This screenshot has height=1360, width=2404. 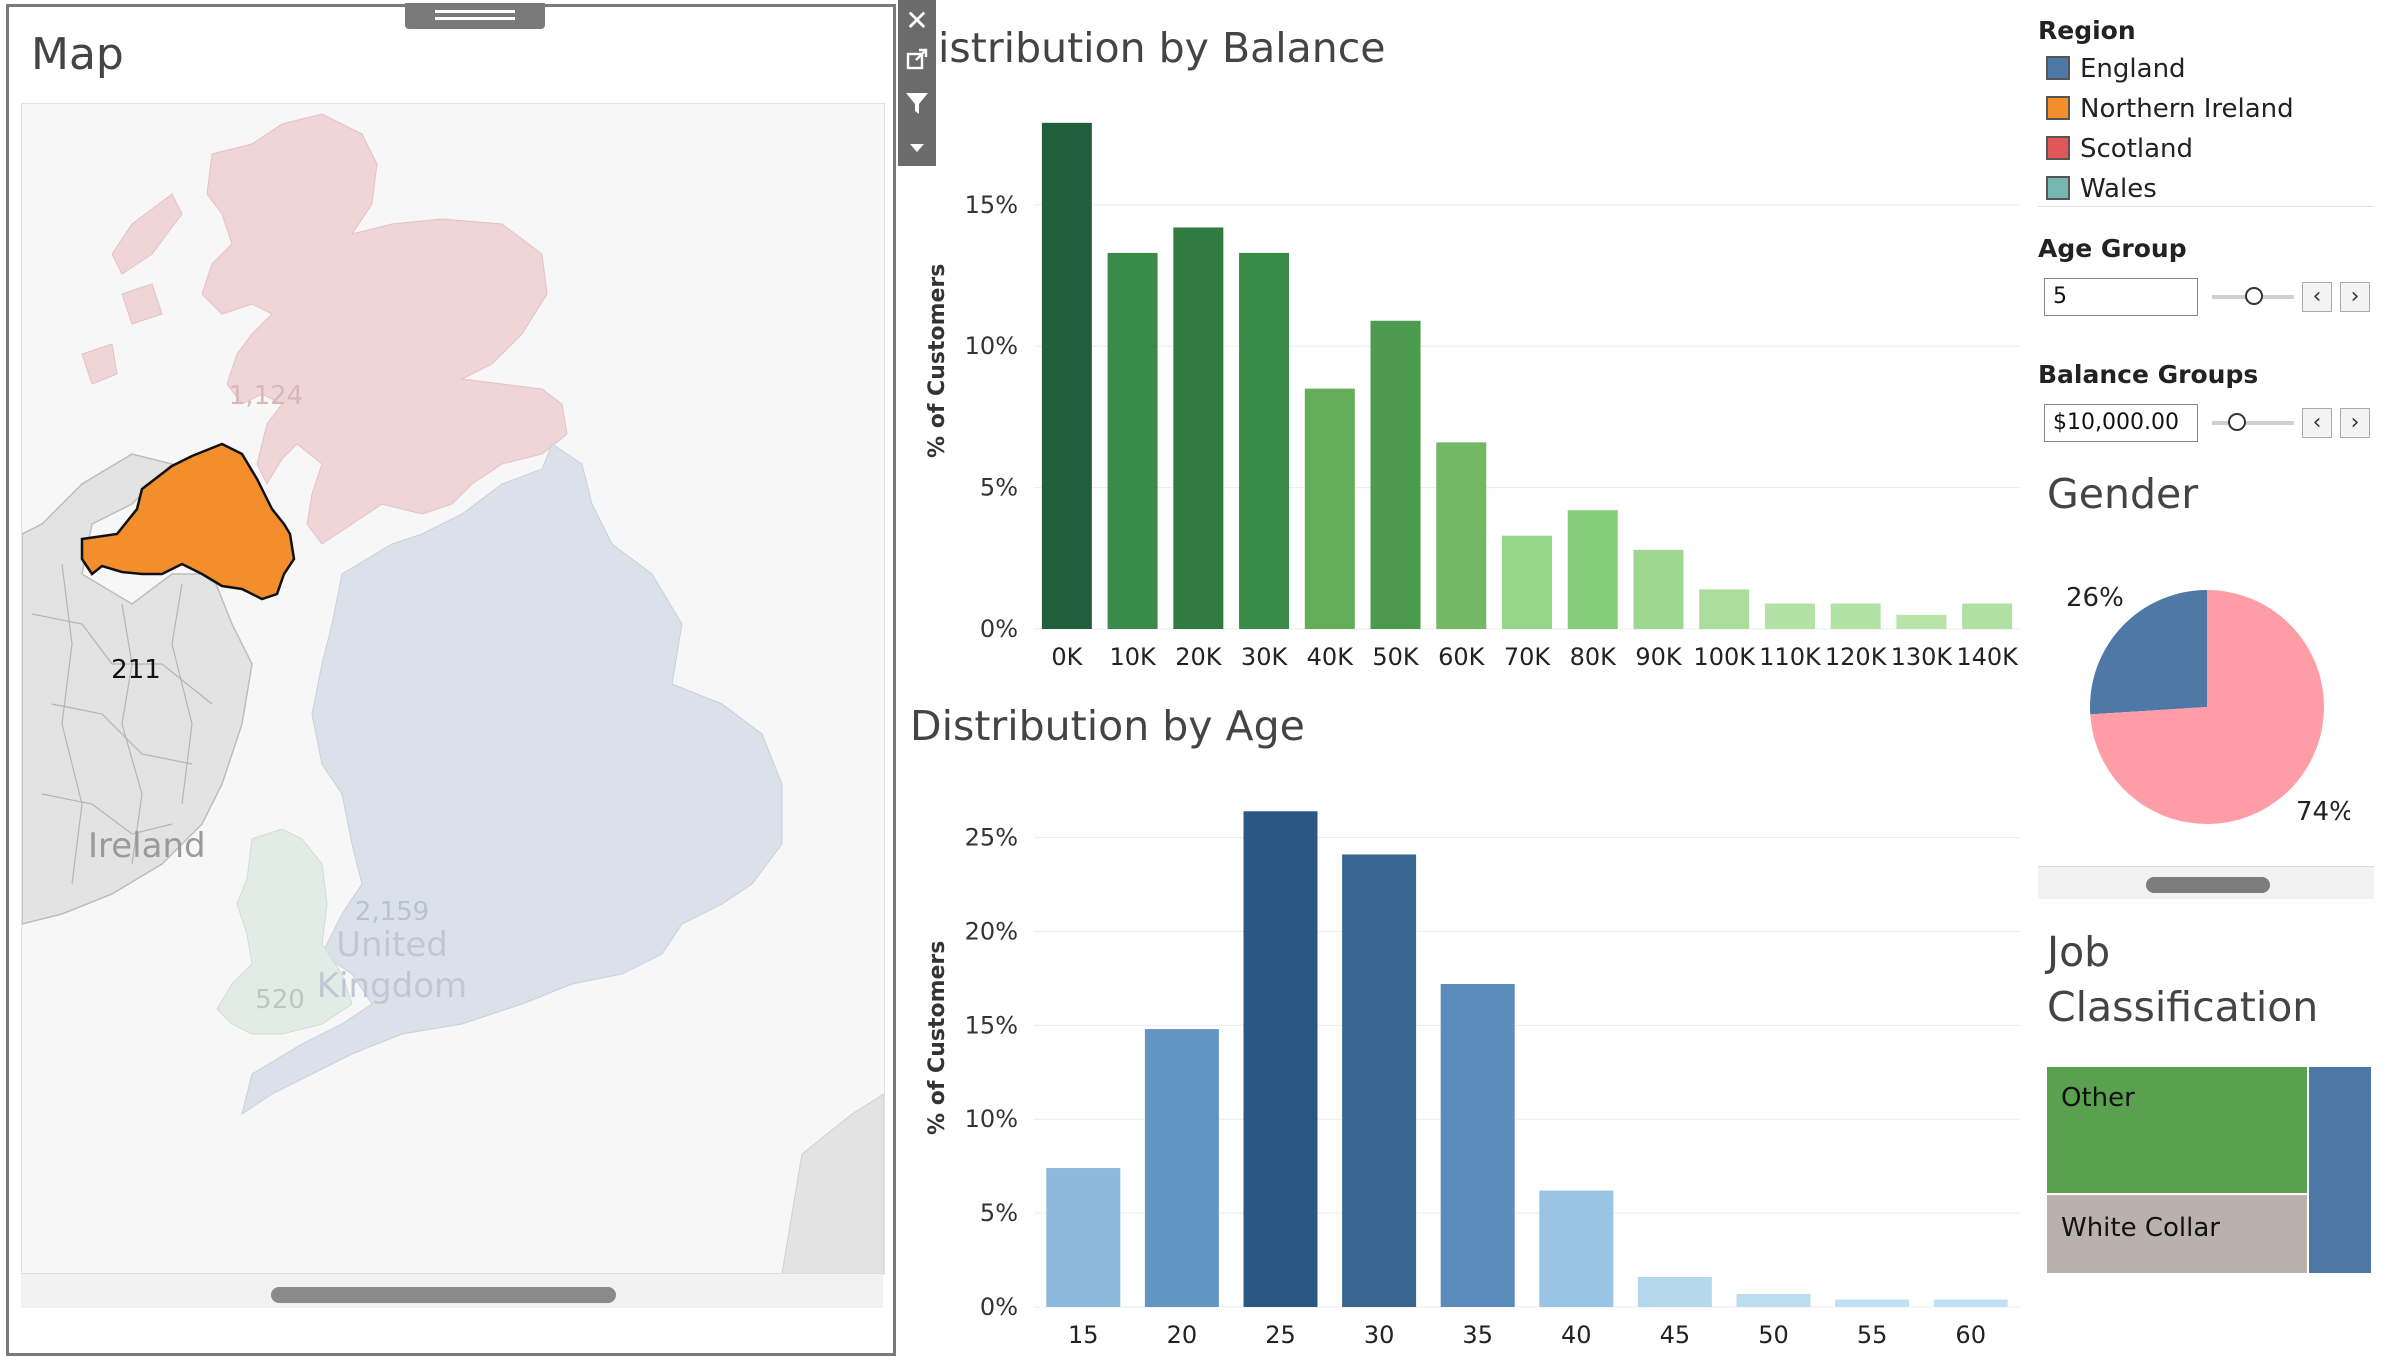 What do you see at coordinates (2177, 1130) in the screenshot?
I see `treemap-cell-other: Other` at bounding box center [2177, 1130].